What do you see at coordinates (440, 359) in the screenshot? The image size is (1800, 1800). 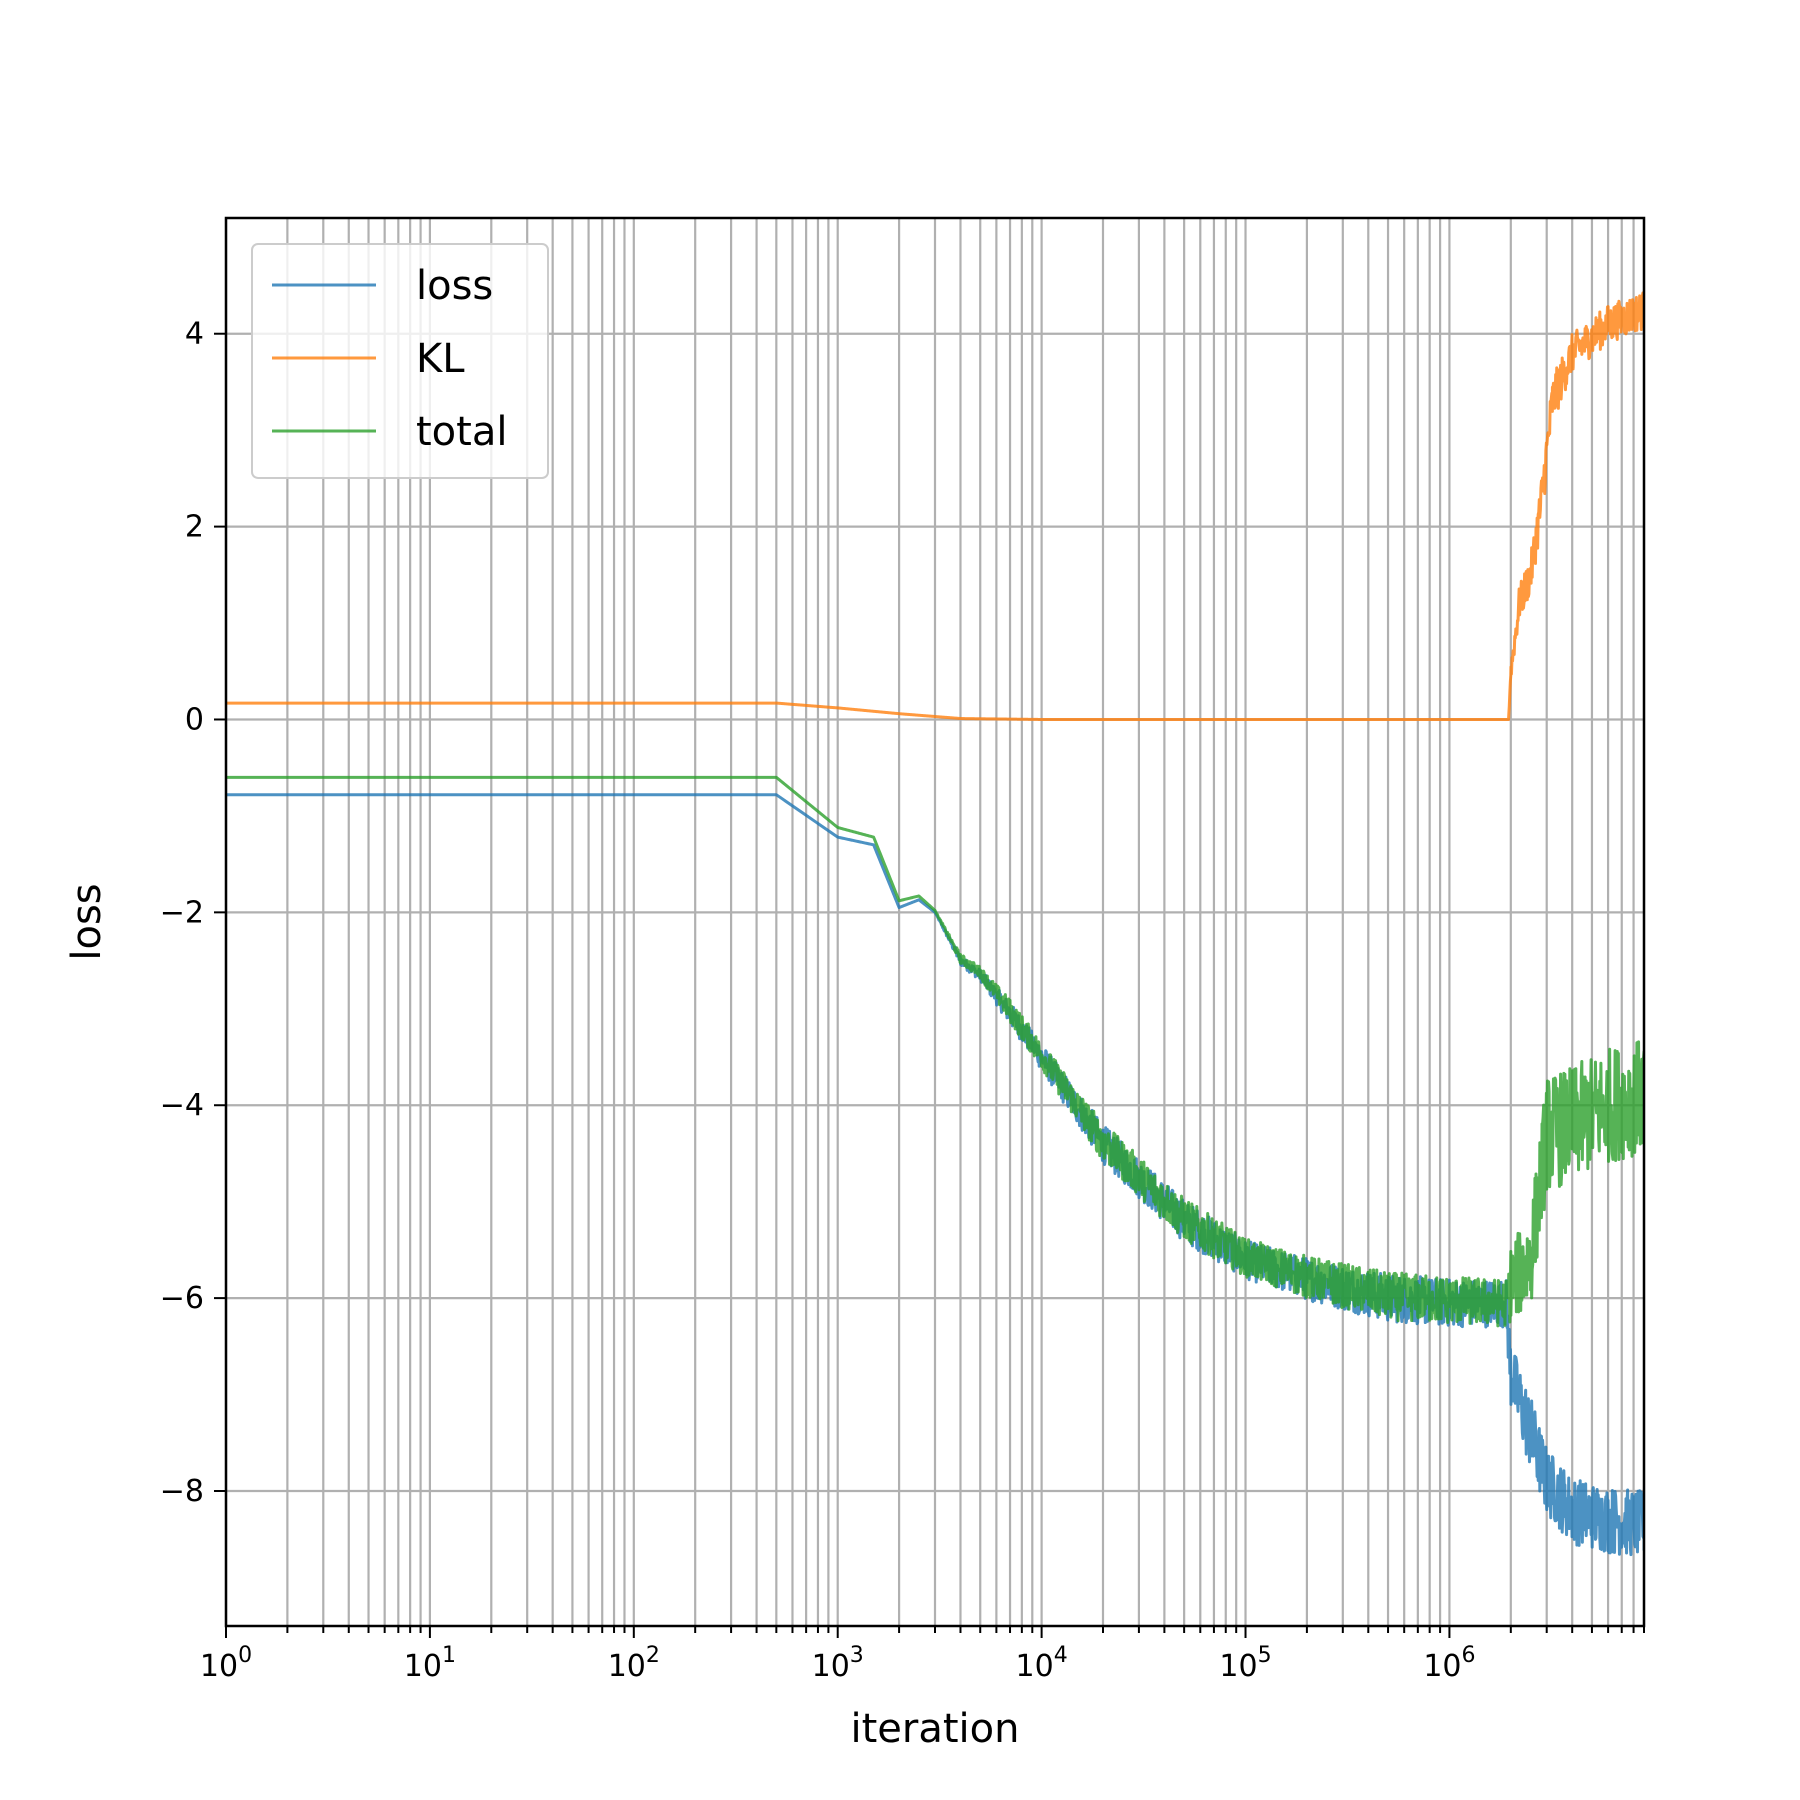 I see `legend-label-kl: KL` at bounding box center [440, 359].